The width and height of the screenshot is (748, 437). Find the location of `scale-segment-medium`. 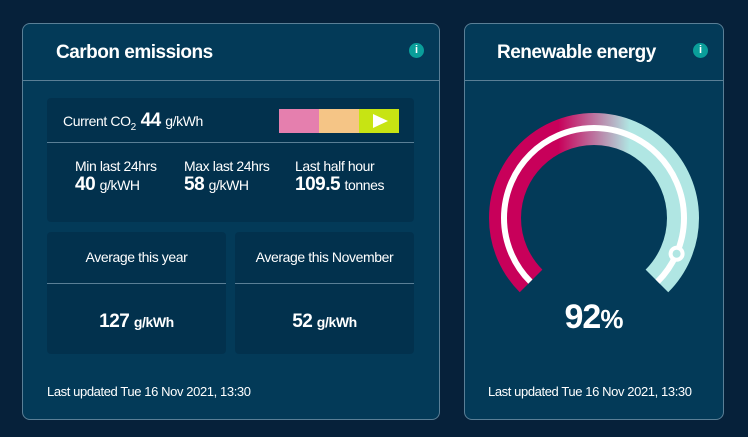

scale-segment-medium is located at coordinates (339, 121).